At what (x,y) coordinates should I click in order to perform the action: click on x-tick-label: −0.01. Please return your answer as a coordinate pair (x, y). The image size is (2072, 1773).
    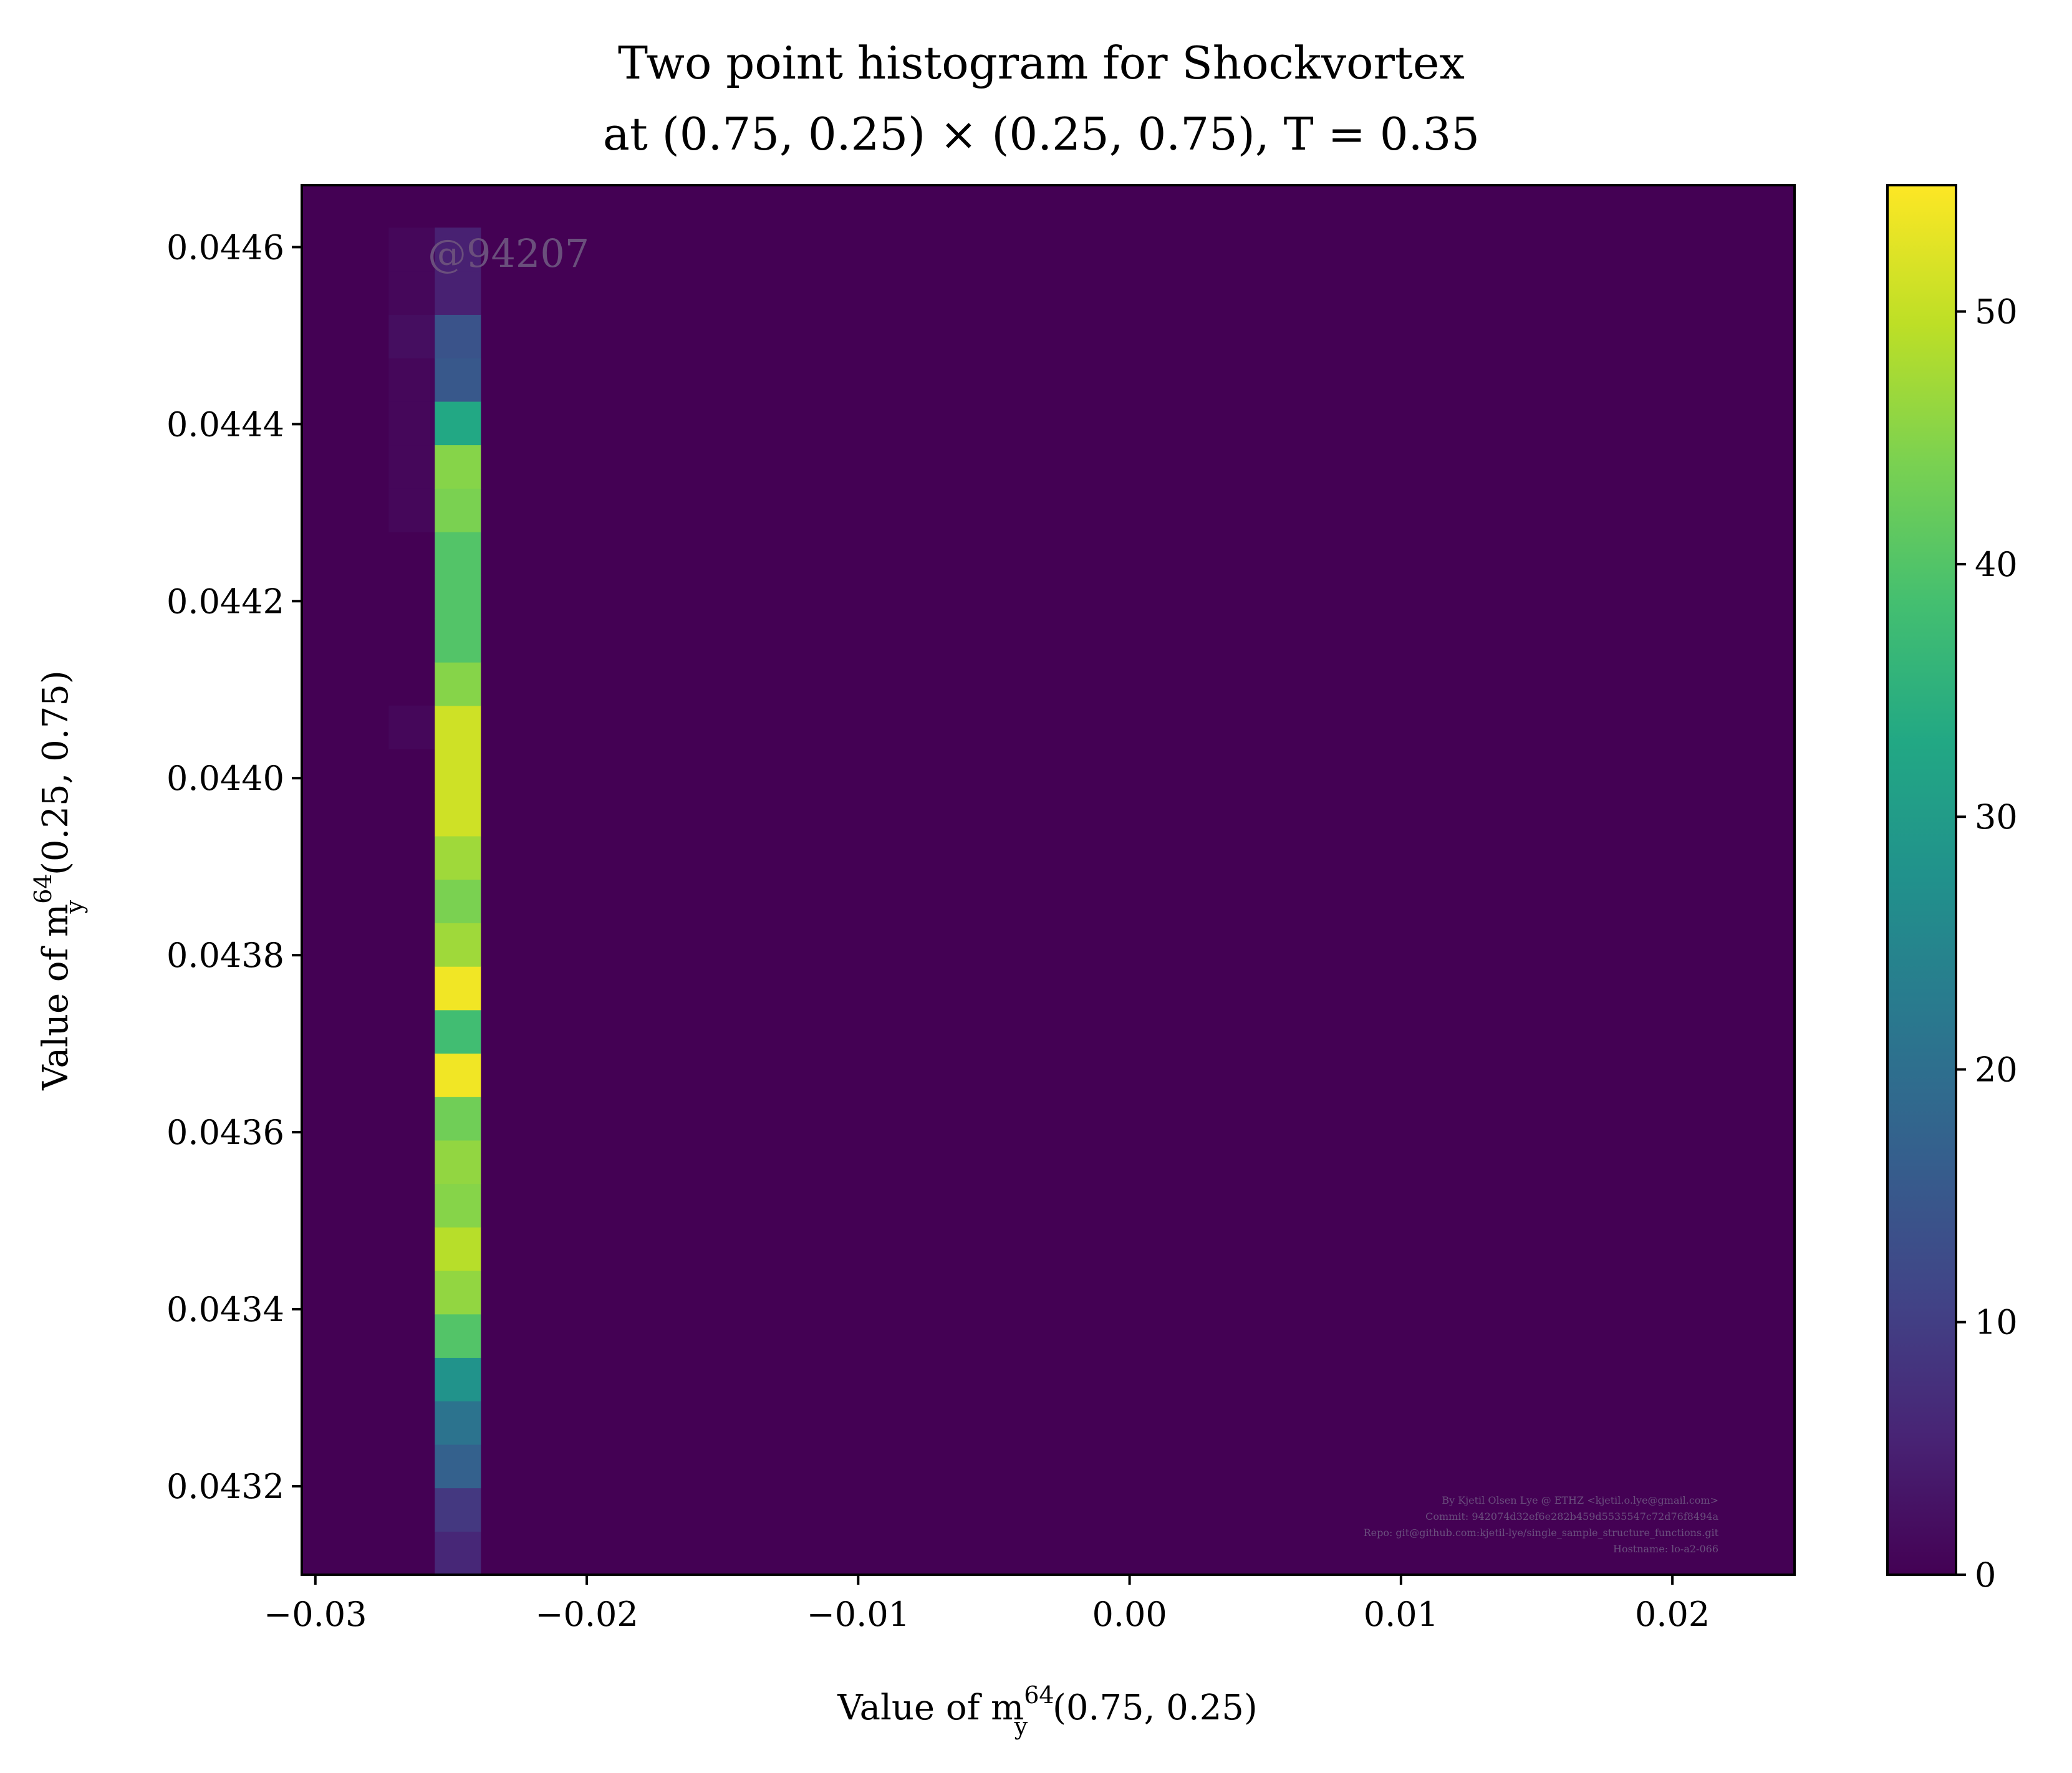
    Looking at the image, I should click on (858, 1614).